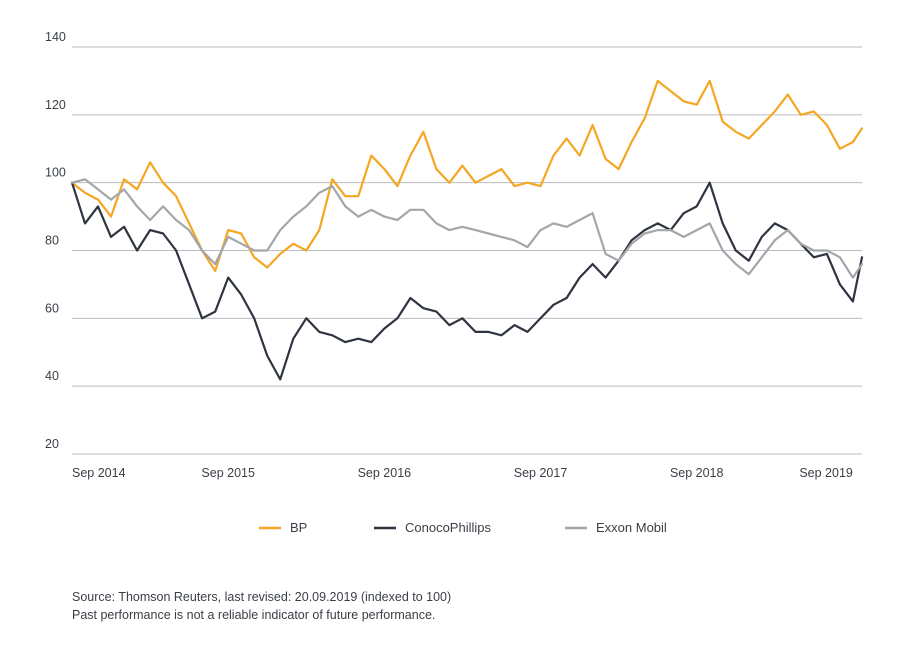  What do you see at coordinates (697, 473) in the screenshot?
I see `x-tick-label: Sep 2018` at bounding box center [697, 473].